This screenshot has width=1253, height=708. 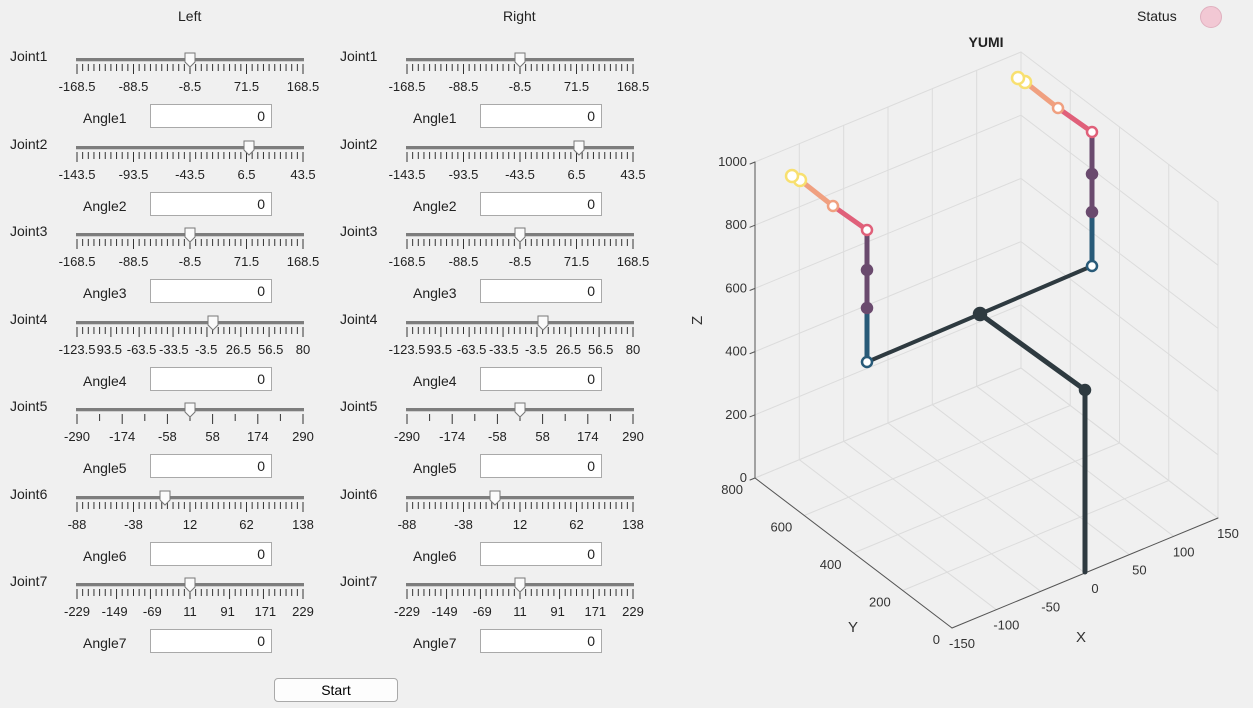 I want to click on slider-tick-label: 174, so click(x=587, y=436).